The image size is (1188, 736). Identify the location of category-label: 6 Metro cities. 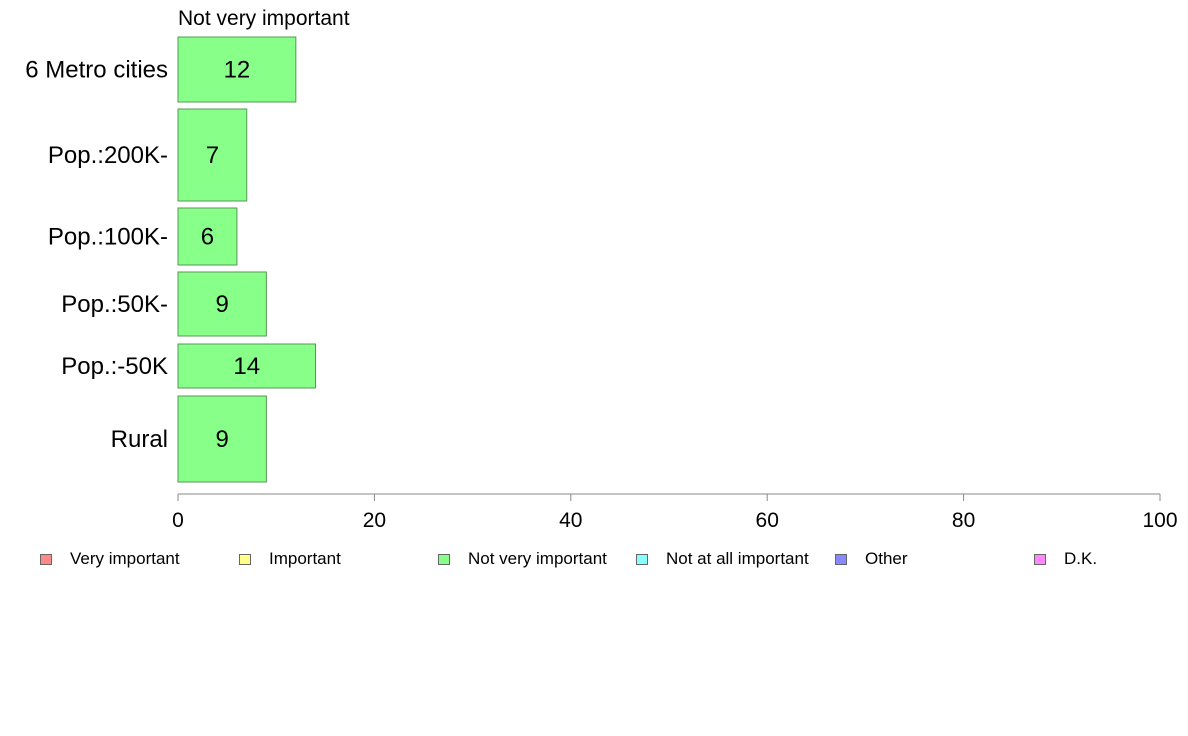
(96, 70).